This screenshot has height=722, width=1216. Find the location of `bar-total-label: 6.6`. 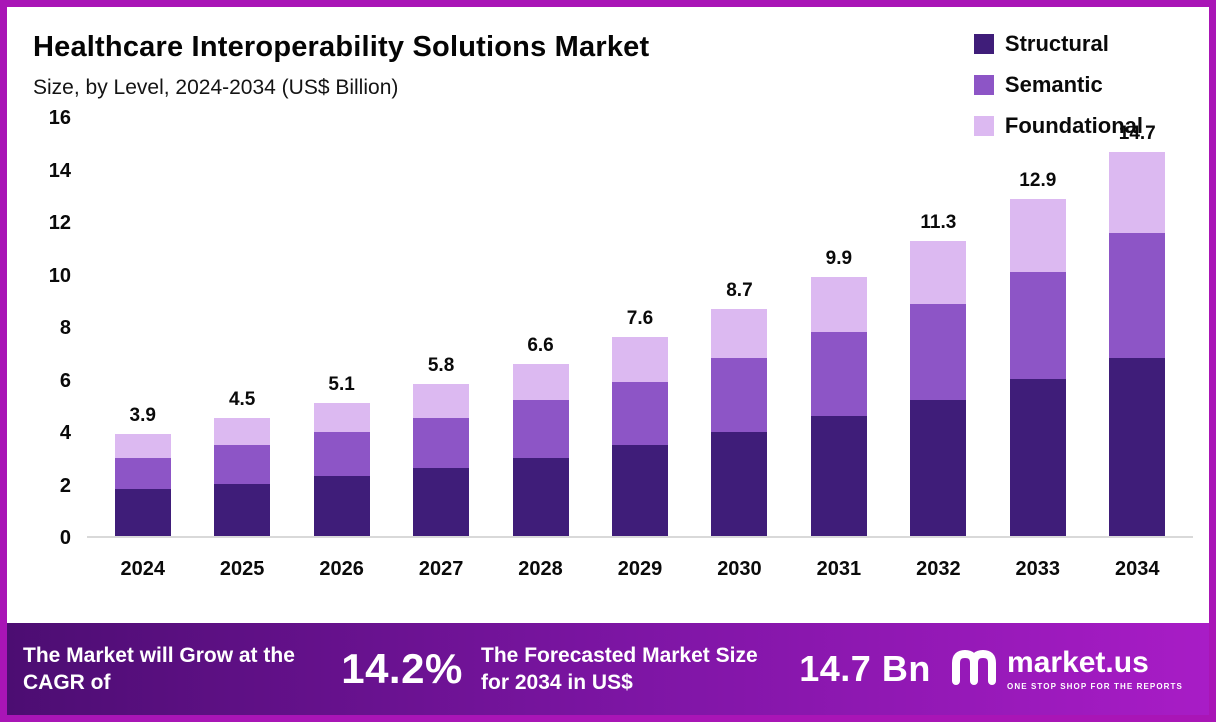

bar-total-label: 6.6 is located at coordinates (540, 345).